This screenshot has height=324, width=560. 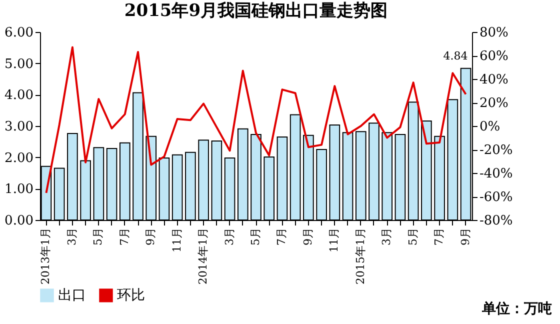 I want to click on y2-tick-label: -60%, so click(x=496, y=197).